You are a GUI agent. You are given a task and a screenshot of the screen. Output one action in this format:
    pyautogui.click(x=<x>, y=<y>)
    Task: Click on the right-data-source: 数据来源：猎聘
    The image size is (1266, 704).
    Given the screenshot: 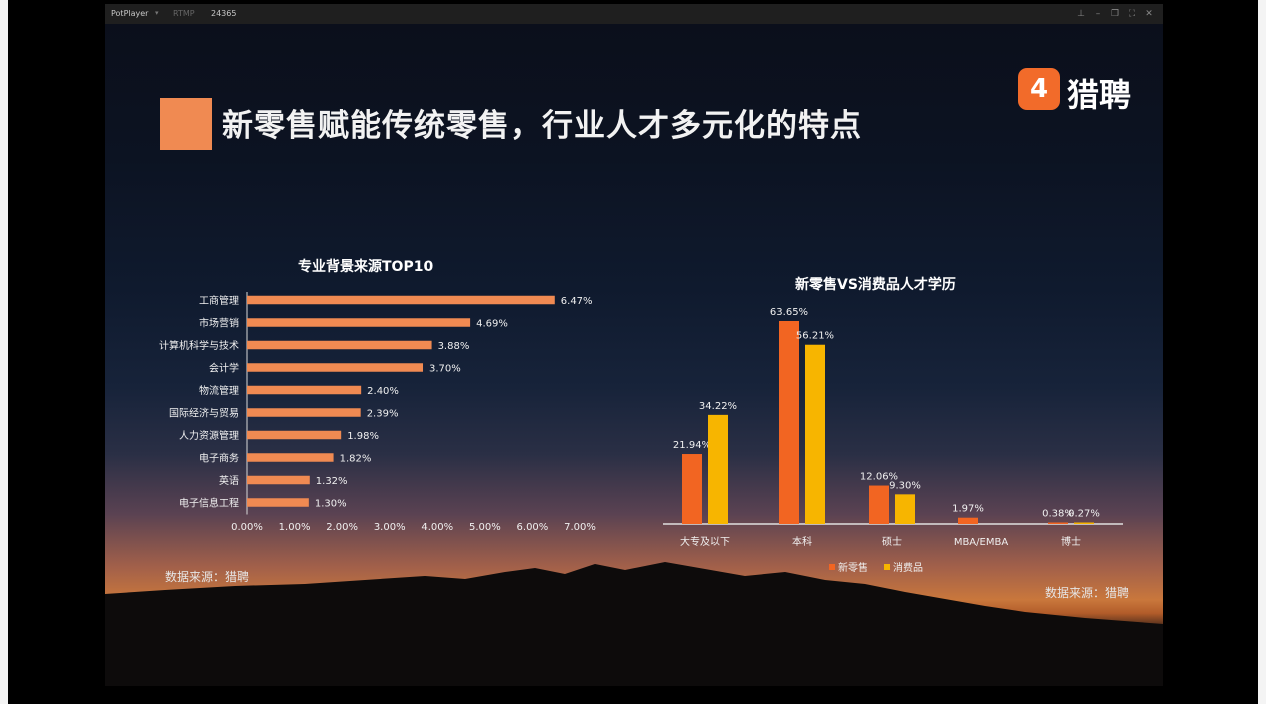 What is the action you would take?
    pyautogui.click(x=1087, y=593)
    